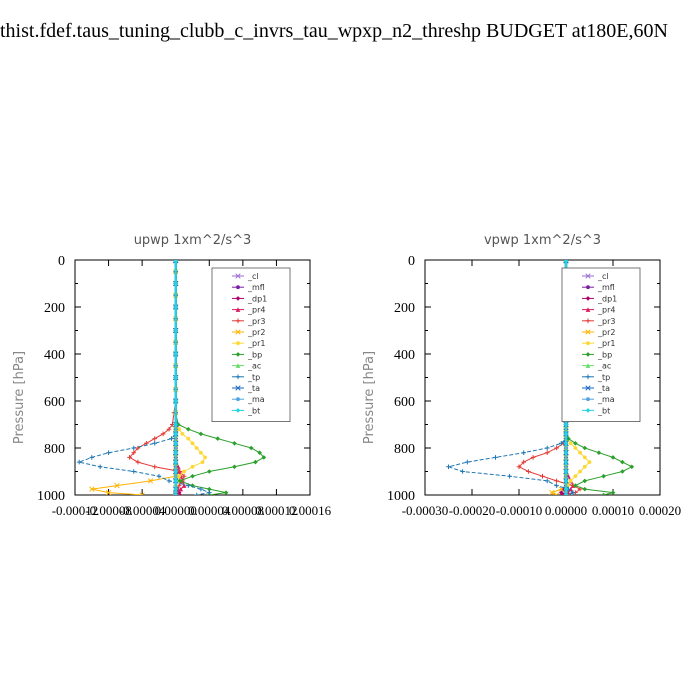 This screenshot has width=700, height=700. What do you see at coordinates (519, 510) in the screenshot?
I see `x-tick-label: -0.00010` at bounding box center [519, 510].